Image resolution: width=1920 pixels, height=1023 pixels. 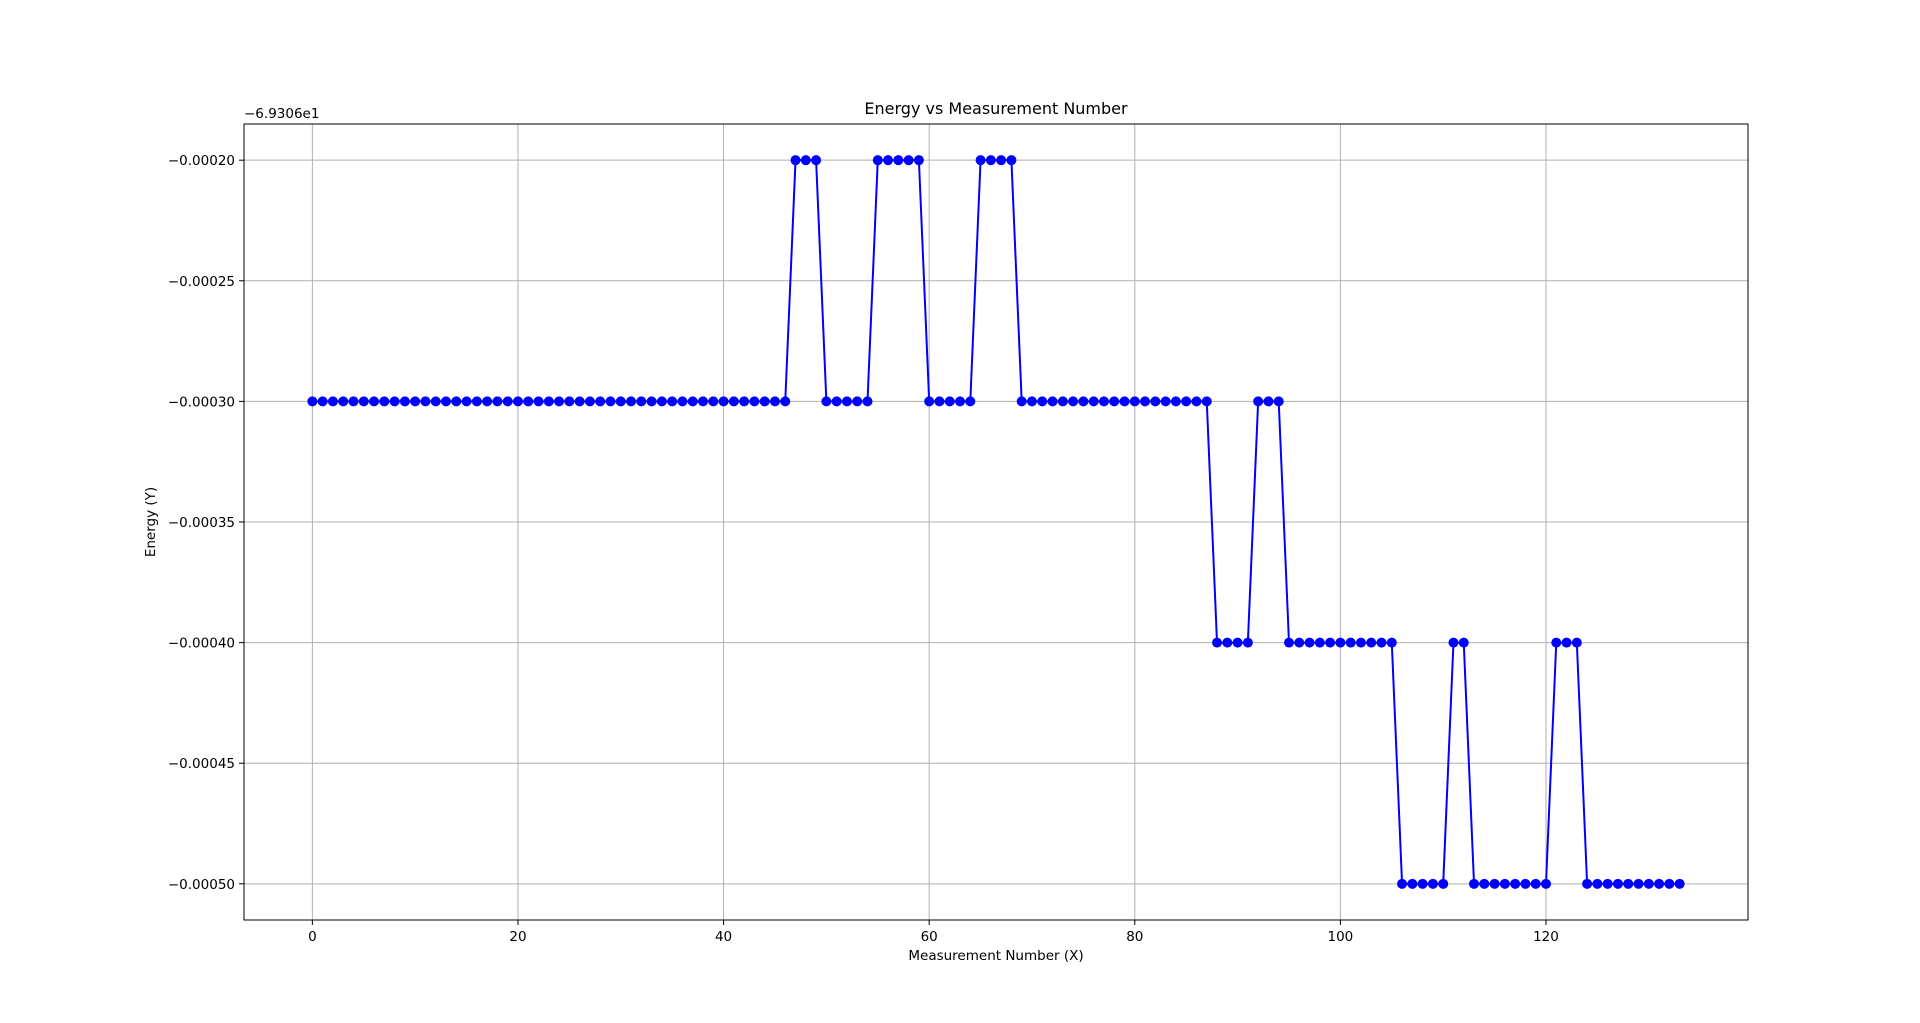 What do you see at coordinates (517, 937) in the screenshot?
I see `x-tick-label: 20` at bounding box center [517, 937].